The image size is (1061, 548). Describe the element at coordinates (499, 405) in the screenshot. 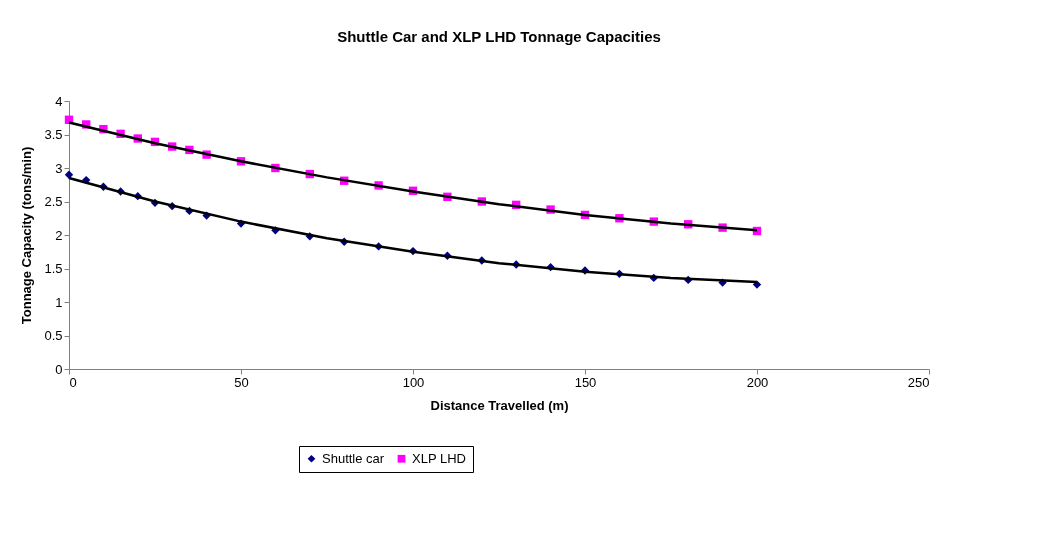

I see `x-axis-title: Distance Travelled (m)` at that location.